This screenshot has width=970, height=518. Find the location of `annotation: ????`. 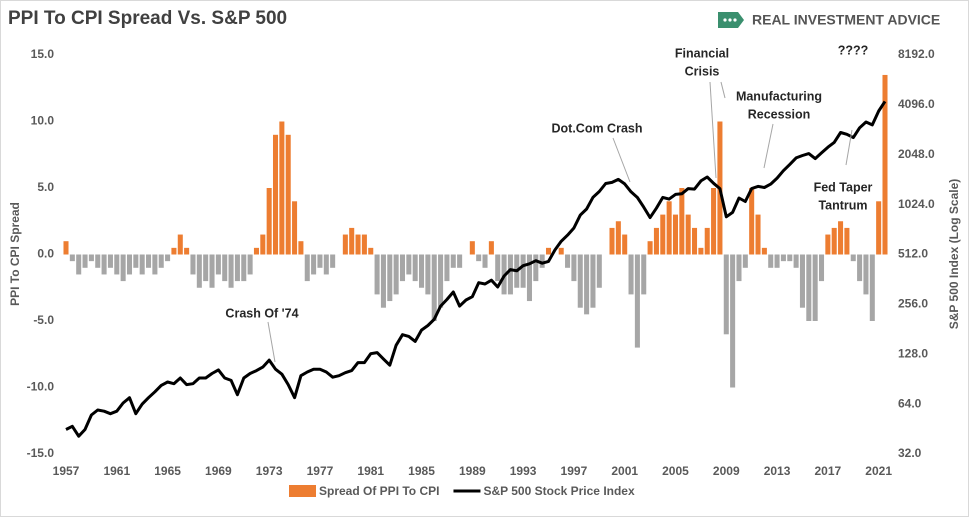

annotation: ???? is located at coordinates (853, 50).